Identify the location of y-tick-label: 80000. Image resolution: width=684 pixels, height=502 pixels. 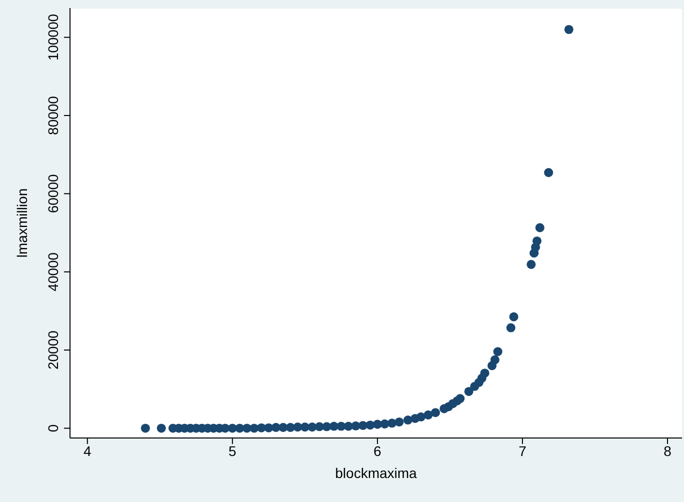
(53, 115).